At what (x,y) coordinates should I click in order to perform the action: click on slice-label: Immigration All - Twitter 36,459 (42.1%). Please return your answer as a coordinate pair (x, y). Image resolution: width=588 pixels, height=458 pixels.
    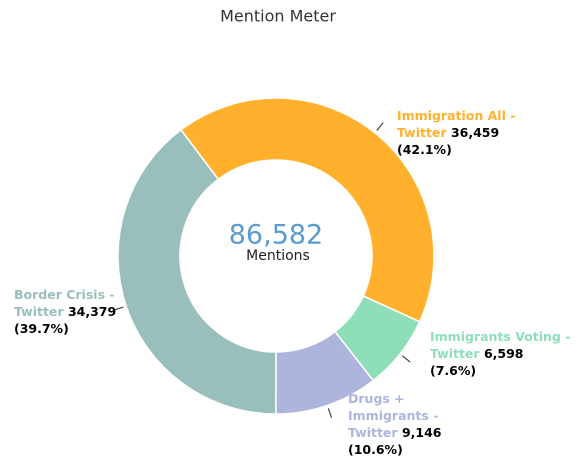
    Looking at the image, I should click on (464, 132).